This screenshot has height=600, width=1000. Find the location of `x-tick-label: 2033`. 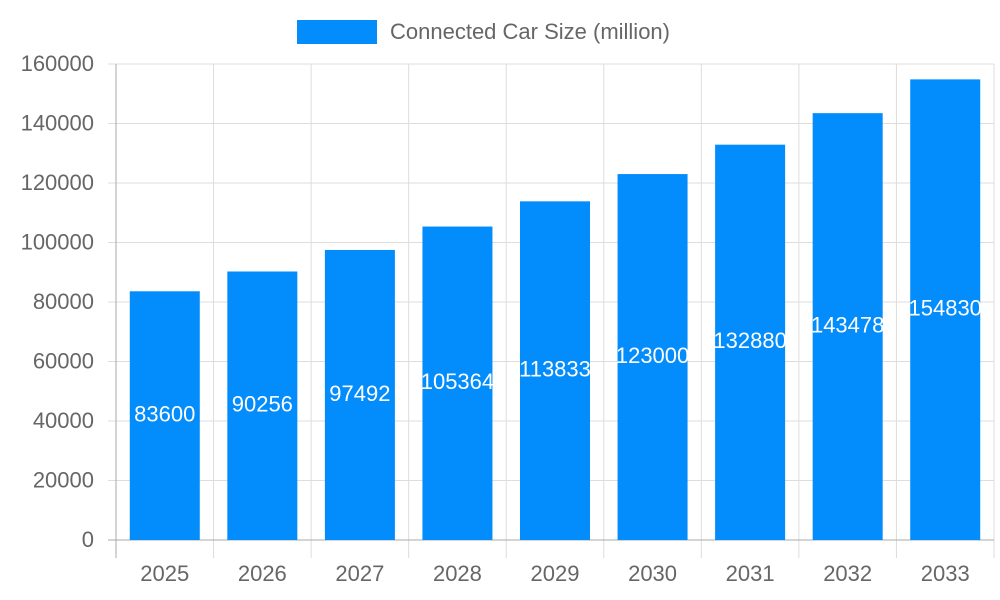

x-tick-label: 2033 is located at coordinates (945, 573).